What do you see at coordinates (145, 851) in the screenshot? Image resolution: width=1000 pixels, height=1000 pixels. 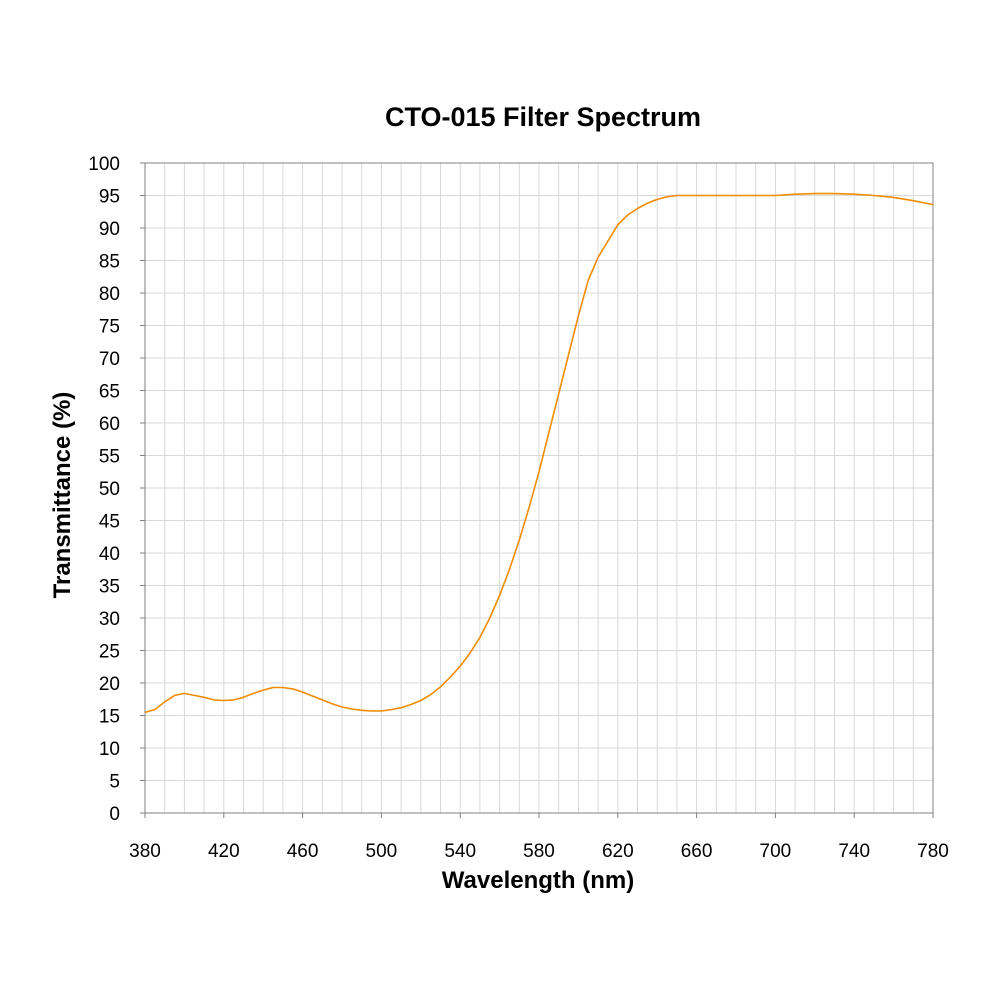 I see `x-tick-label: 380` at bounding box center [145, 851].